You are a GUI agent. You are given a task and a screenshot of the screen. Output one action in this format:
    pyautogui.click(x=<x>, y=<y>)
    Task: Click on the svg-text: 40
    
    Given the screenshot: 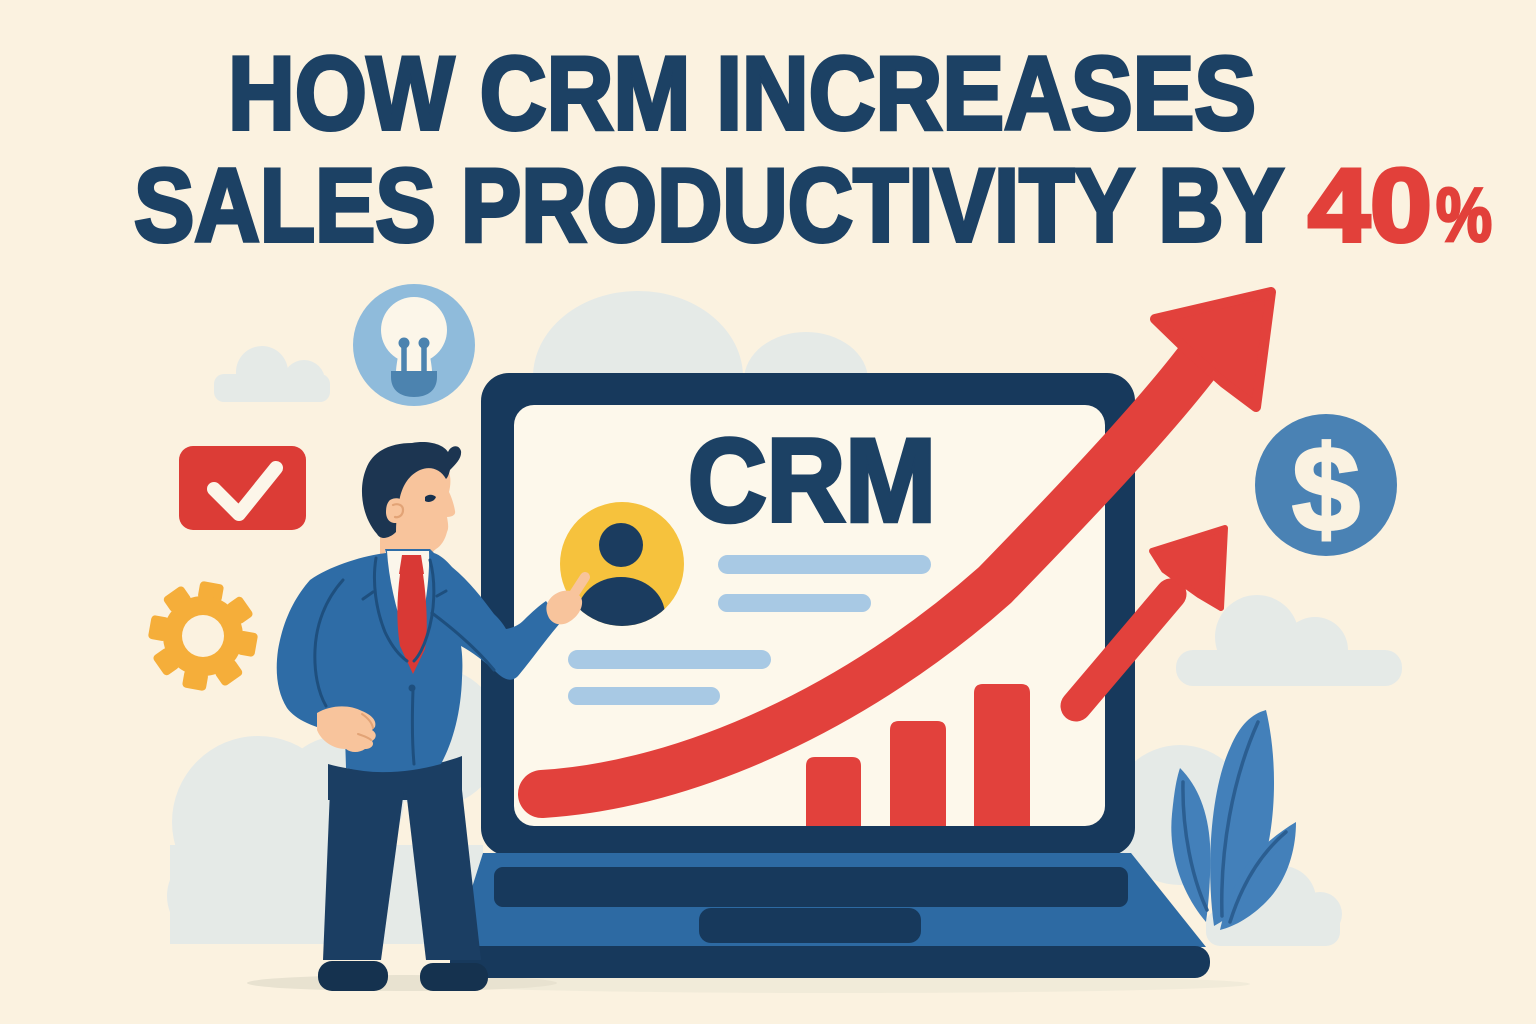 What is the action you would take?
    pyautogui.click(x=1370, y=206)
    